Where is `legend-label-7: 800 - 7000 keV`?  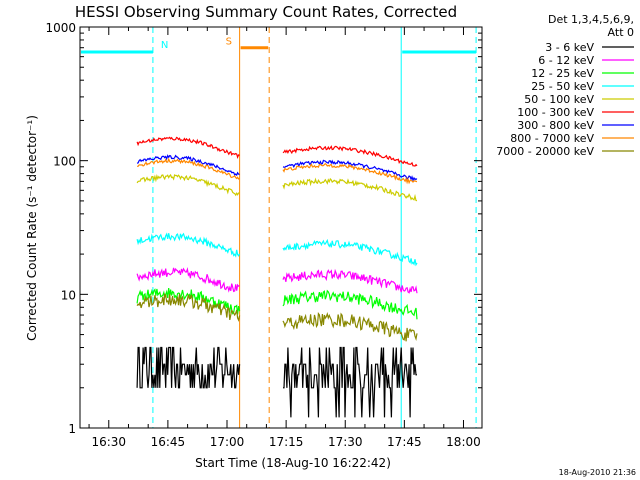 legend-label-7: 800 - 7000 keV is located at coordinates (552, 138).